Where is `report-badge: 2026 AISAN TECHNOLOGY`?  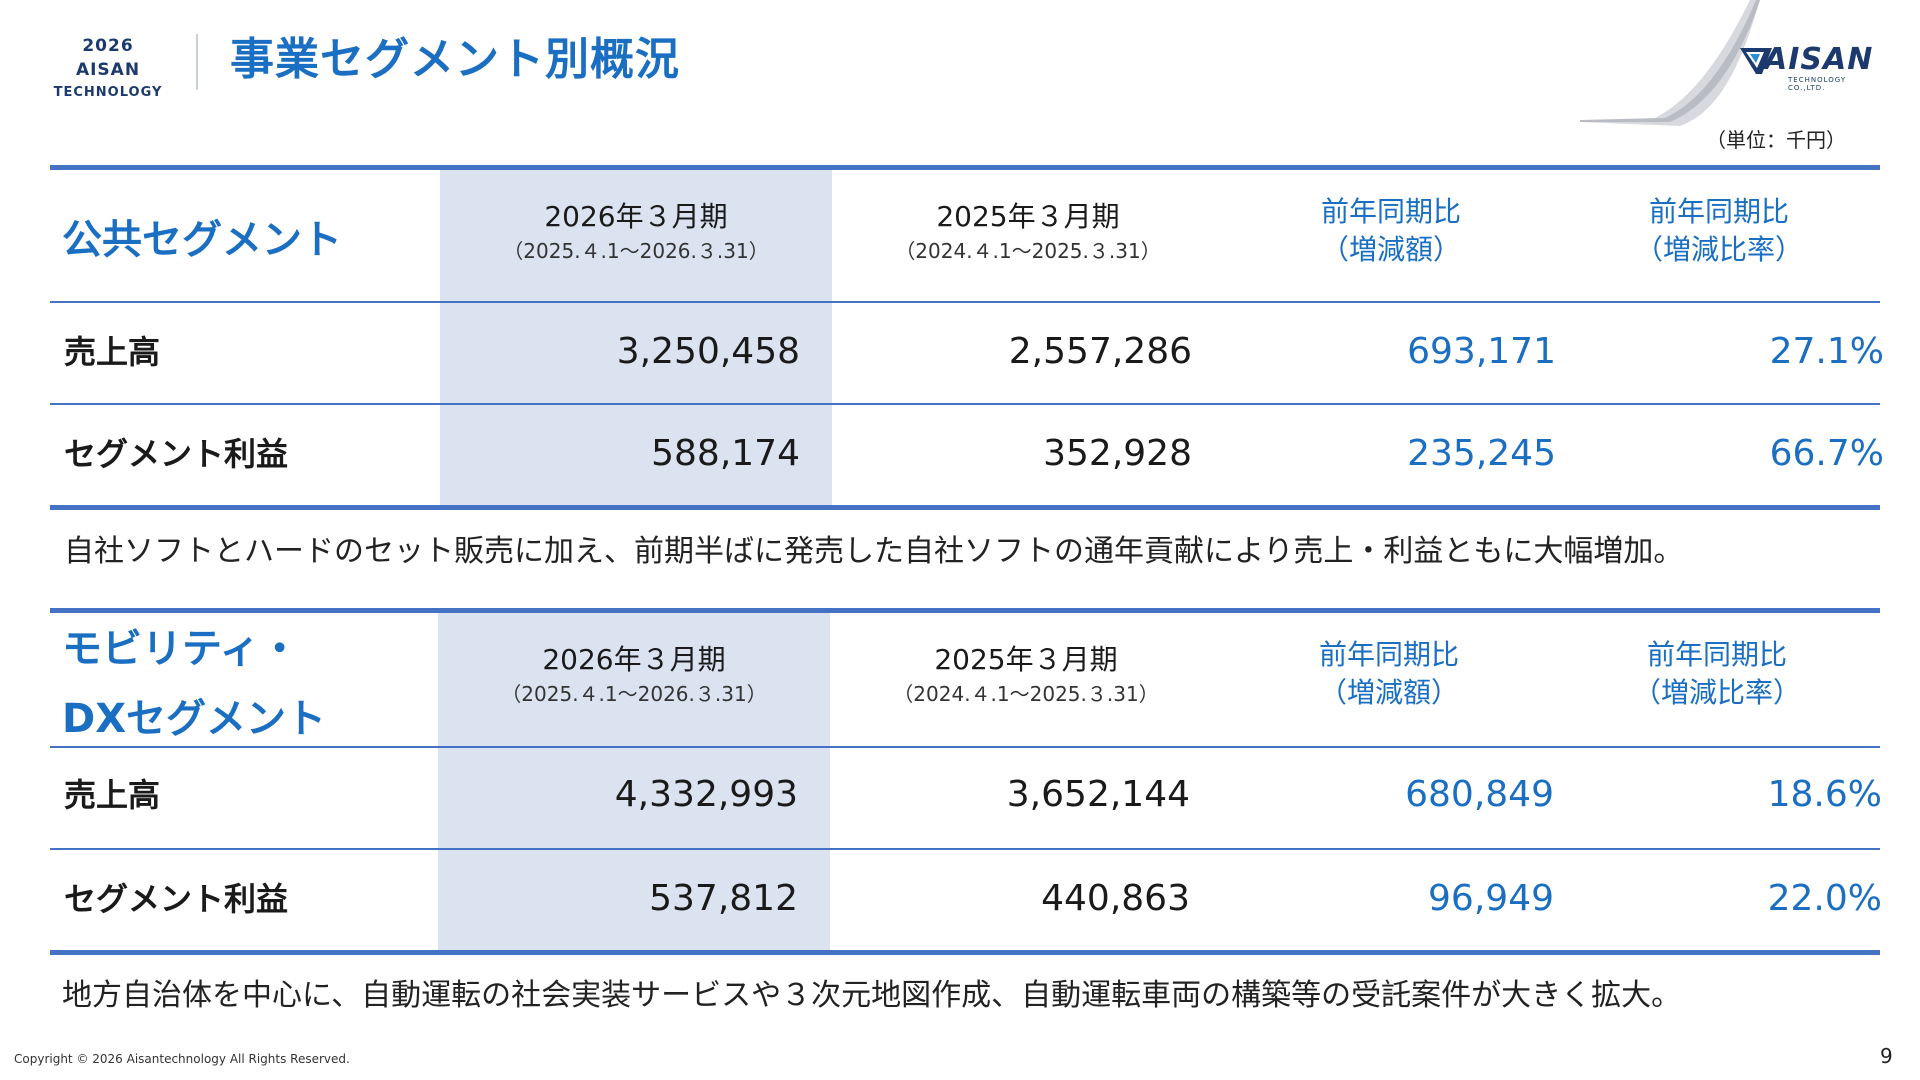 report-badge: 2026 AISAN TECHNOLOGY is located at coordinates (108, 67).